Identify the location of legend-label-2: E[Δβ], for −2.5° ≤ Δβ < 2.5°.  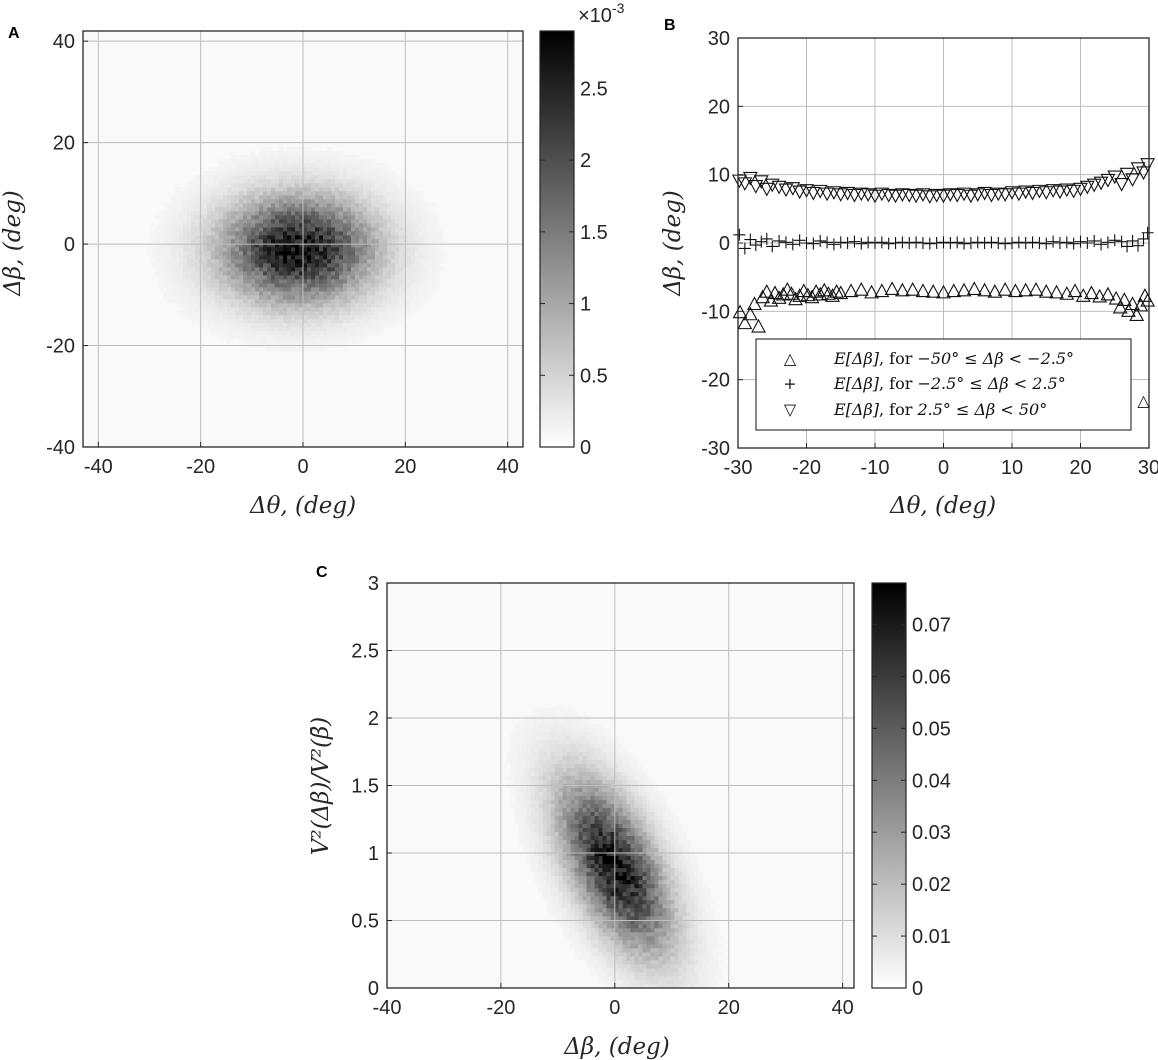
(949, 383).